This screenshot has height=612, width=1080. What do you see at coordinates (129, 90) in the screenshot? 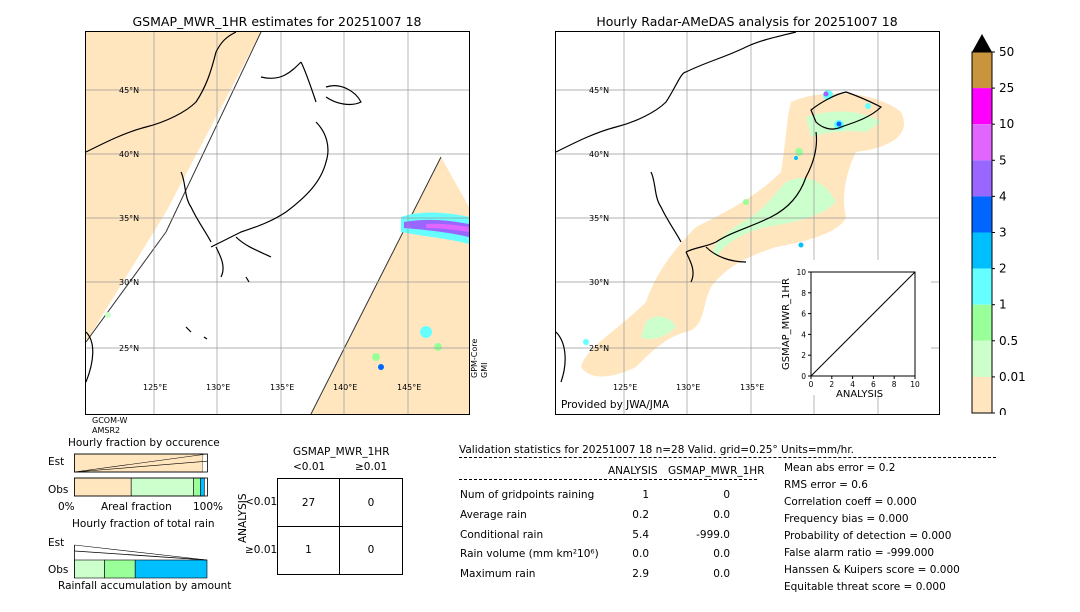
I see `left-lat-label-45: 45°N` at bounding box center [129, 90].